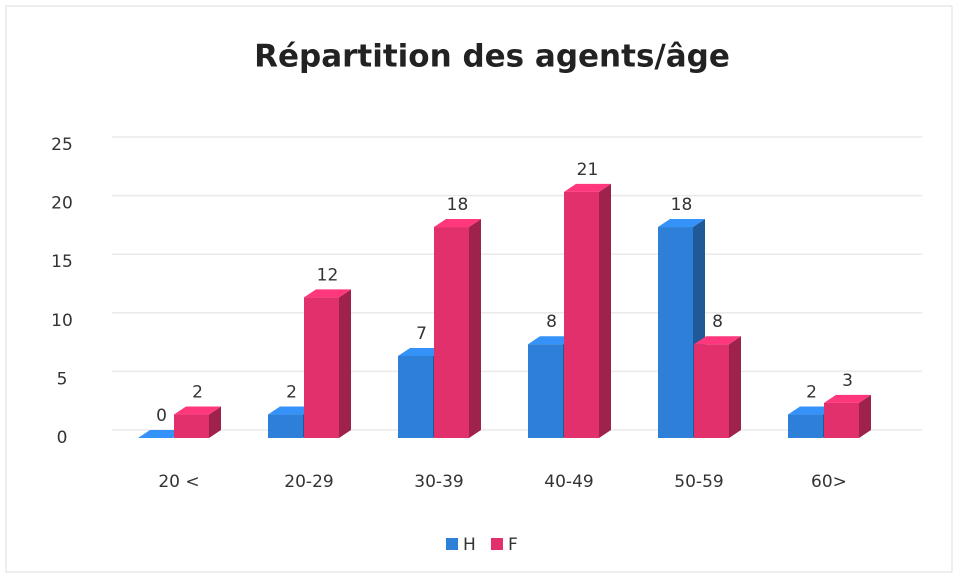 This screenshot has width=960, height=580. What do you see at coordinates (588, 170) in the screenshot?
I see `data-label: 21` at bounding box center [588, 170].